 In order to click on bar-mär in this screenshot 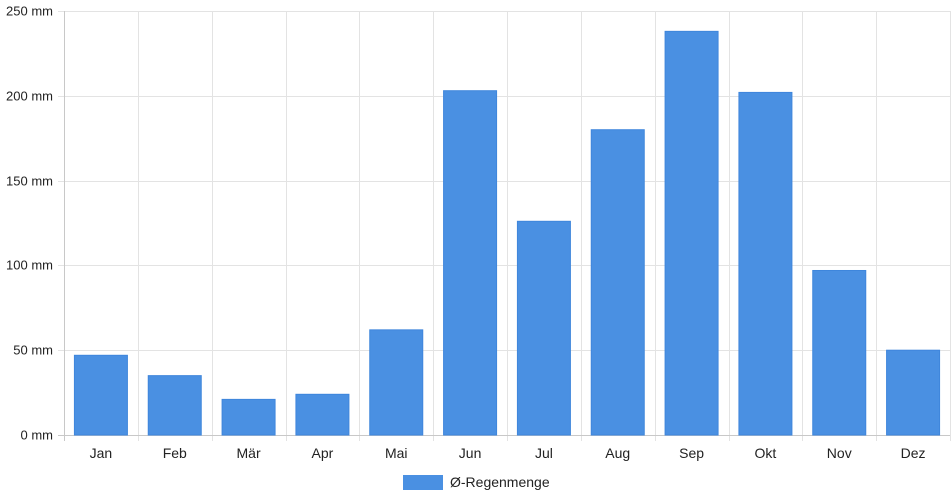, I will do `click(248, 417)`.